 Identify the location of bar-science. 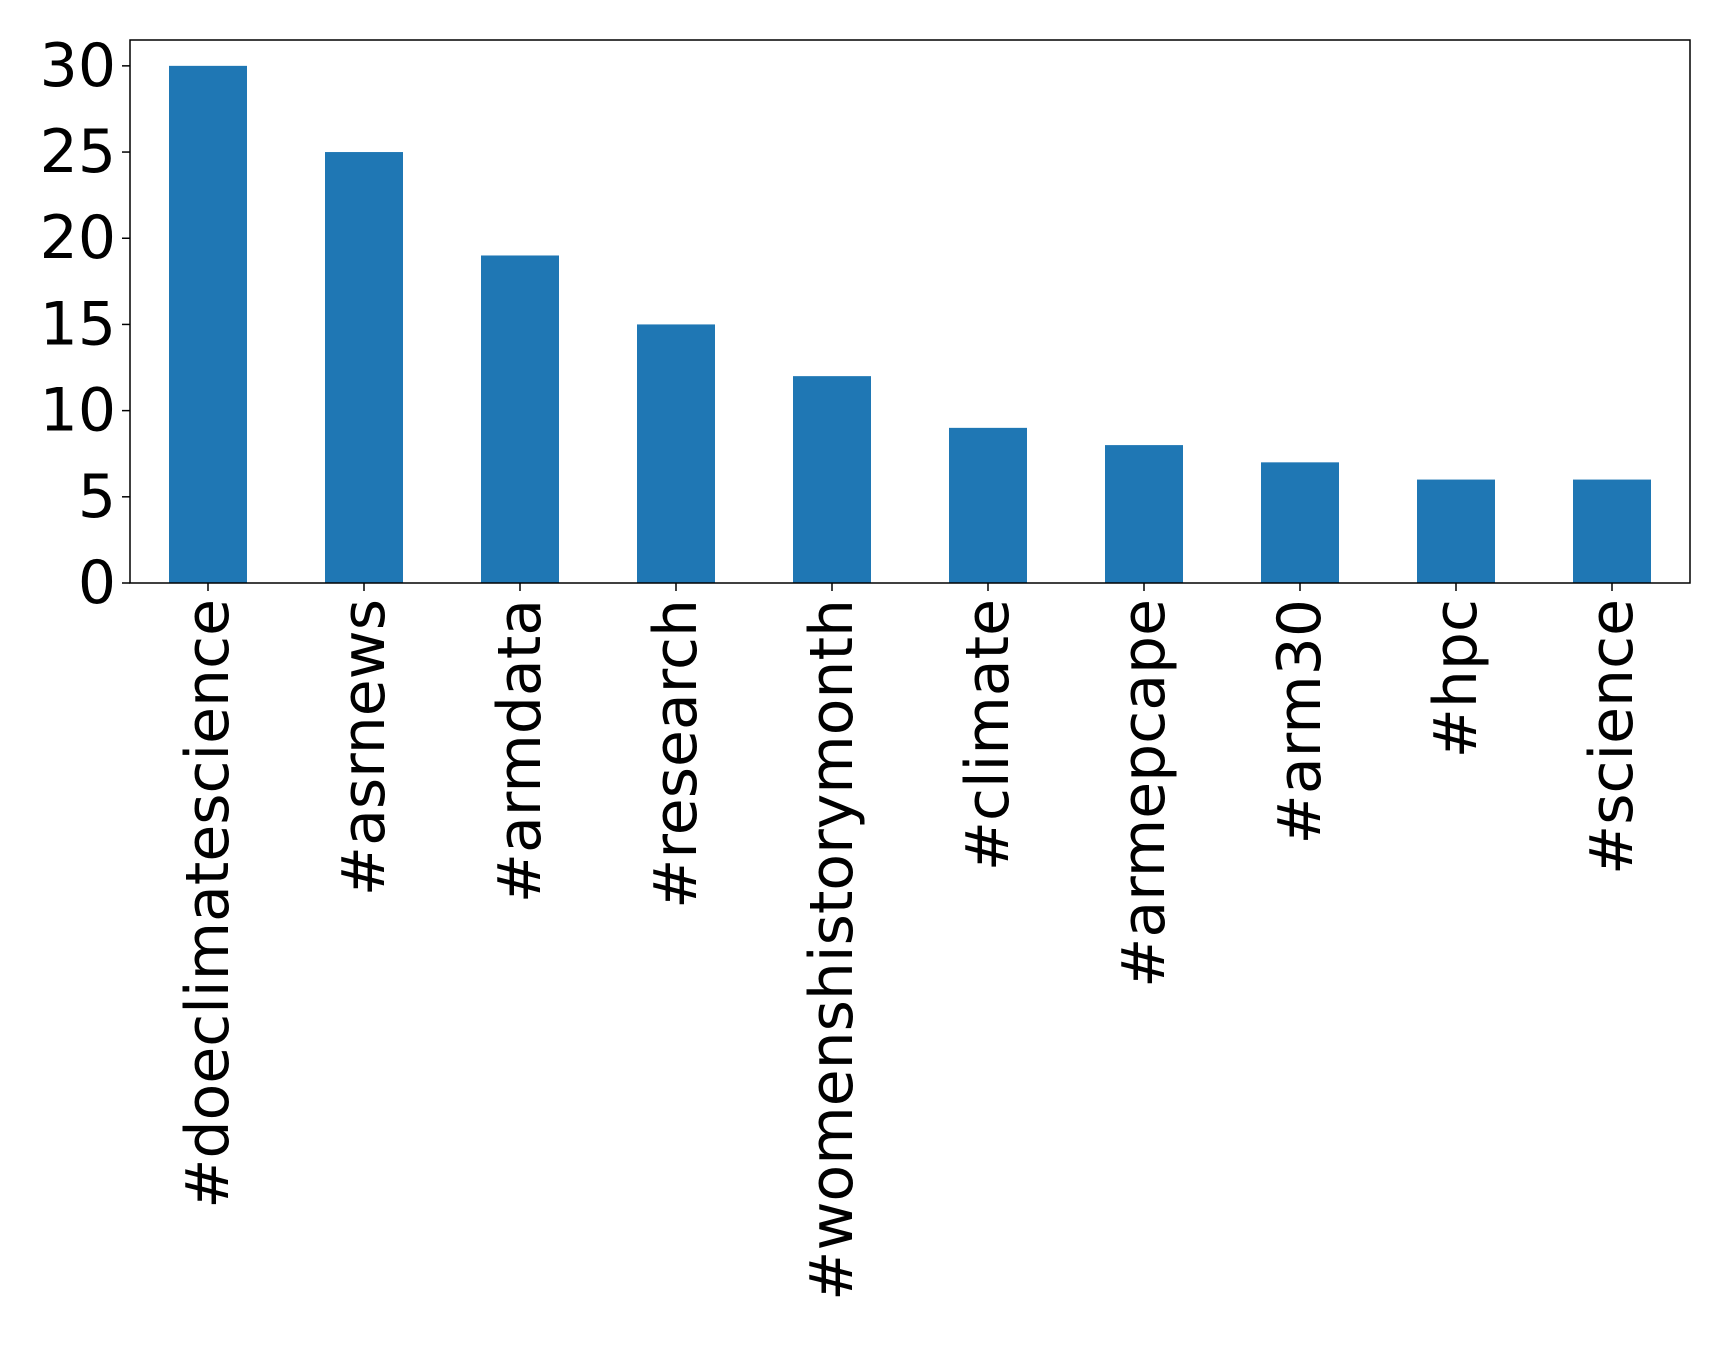
(1612, 531).